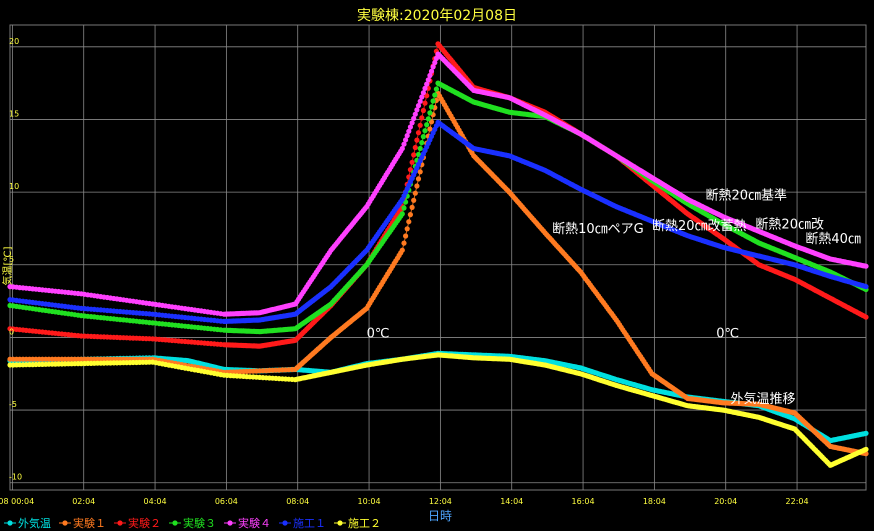 The width and height of the screenshot is (874, 531). I want to click on annotation-text: 外気温推移, so click(762, 399).